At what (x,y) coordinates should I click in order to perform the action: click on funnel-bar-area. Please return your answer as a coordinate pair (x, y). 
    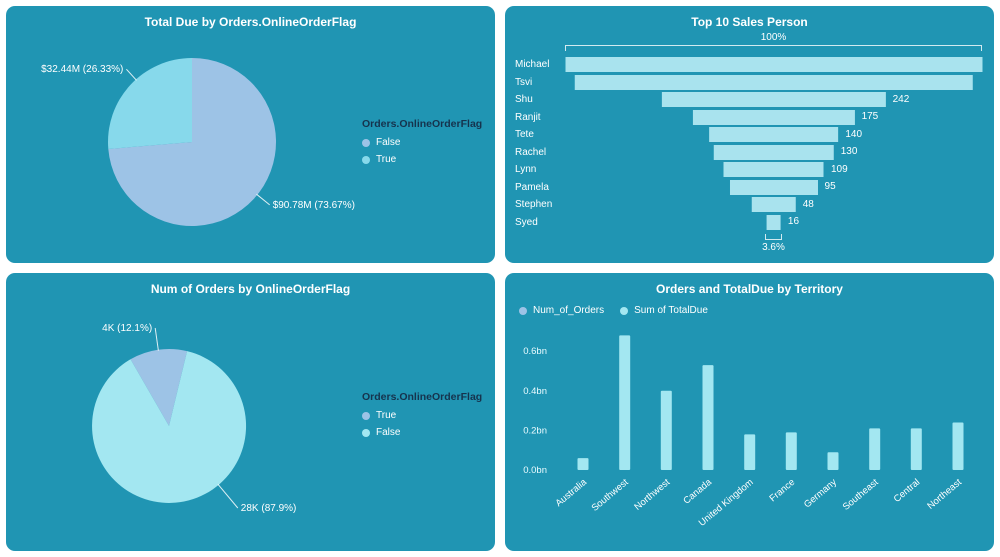
    Looking at the image, I should click on (773, 65).